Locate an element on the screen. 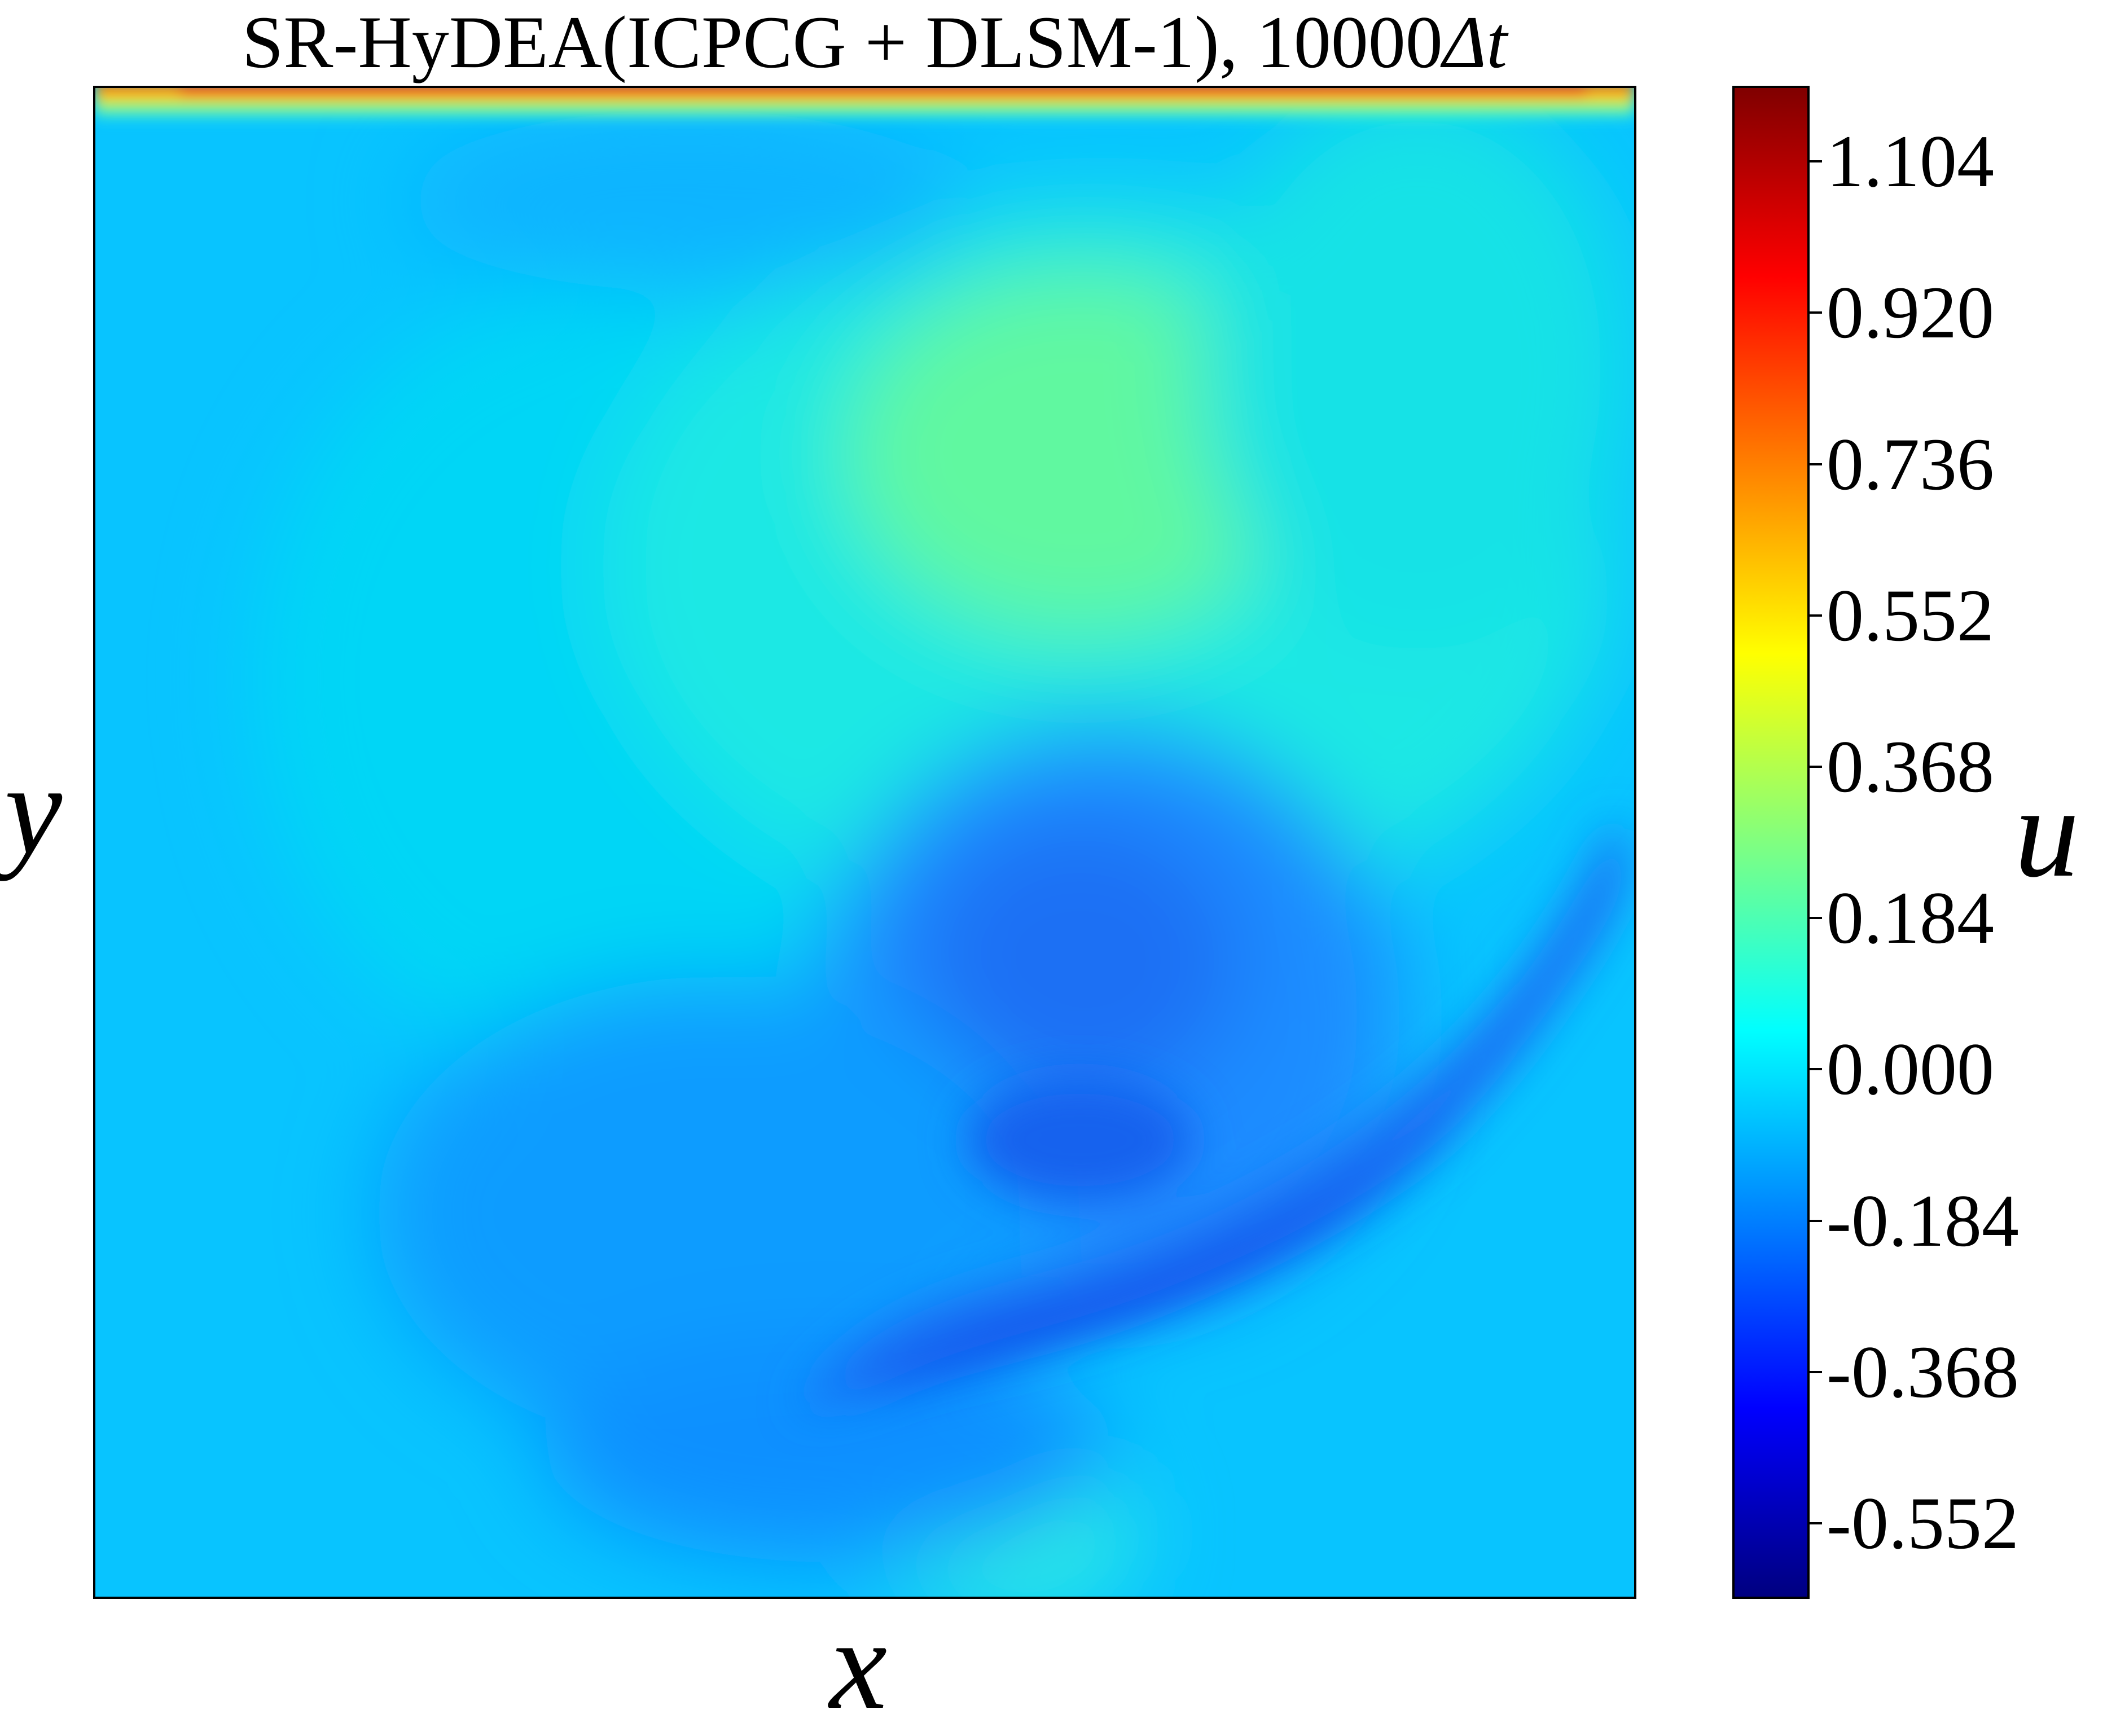 This screenshot has width=2116, height=1736. bottom-blue-band is located at coordinates (826, 1449).